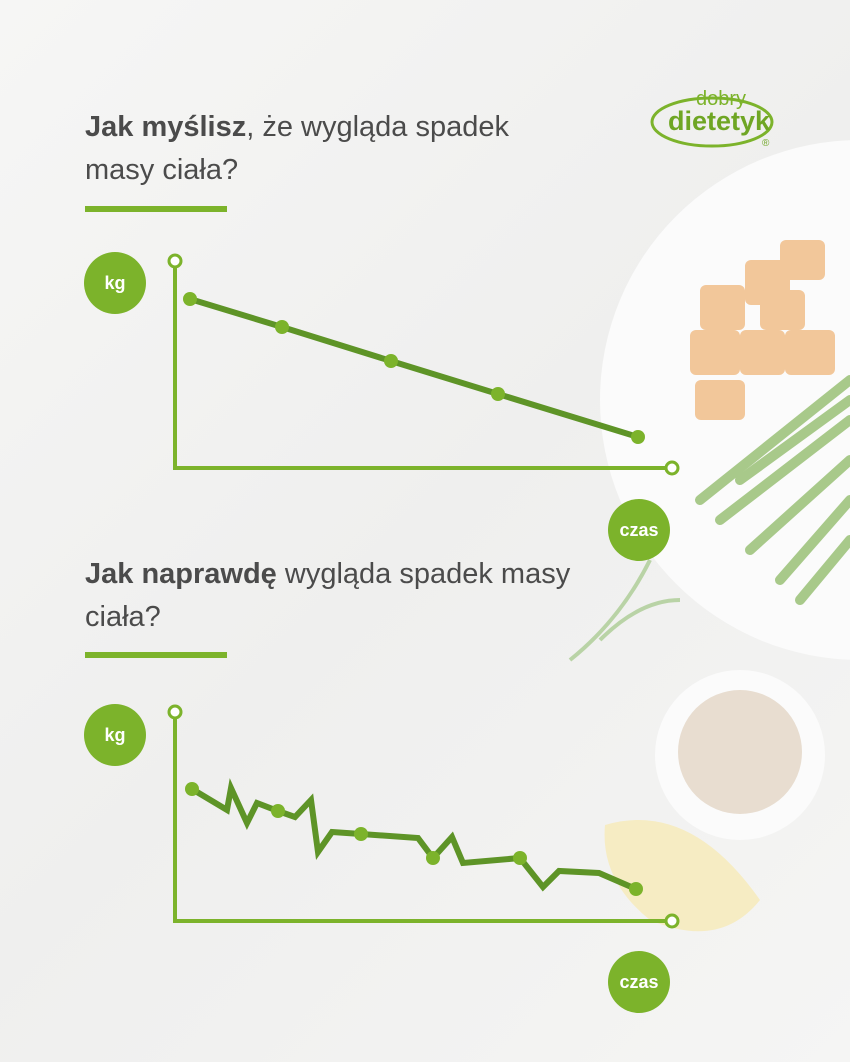 The height and width of the screenshot is (1062, 850). Describe the element at coordinates (682, 876) in the screenshot. I see `lemon-slice` at that location.